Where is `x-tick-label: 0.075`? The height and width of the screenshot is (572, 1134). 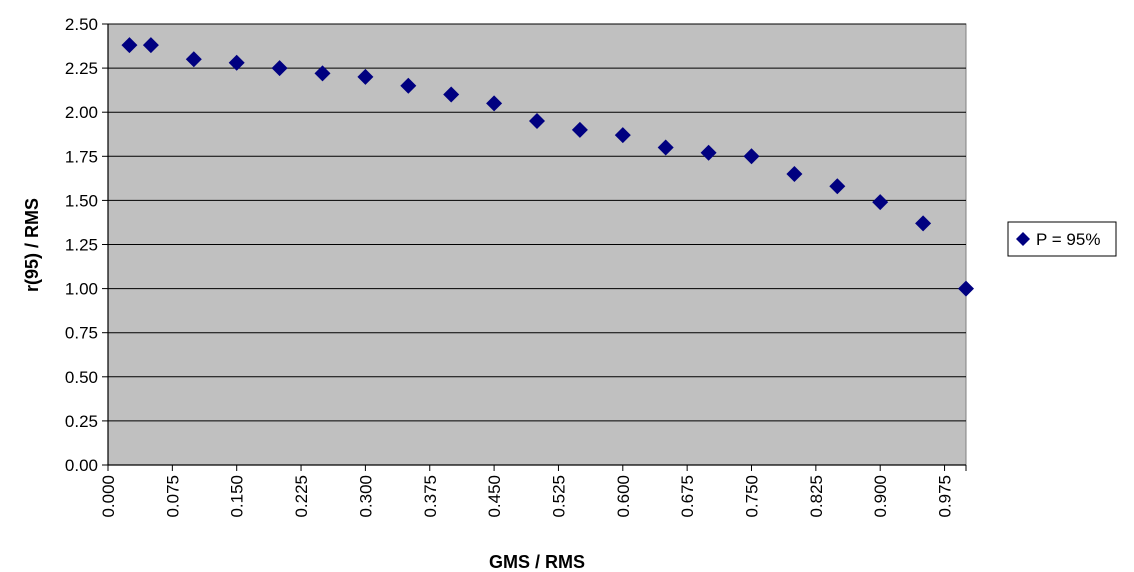
x-tick-label: 0.075 is located at coordinates (172, 496).